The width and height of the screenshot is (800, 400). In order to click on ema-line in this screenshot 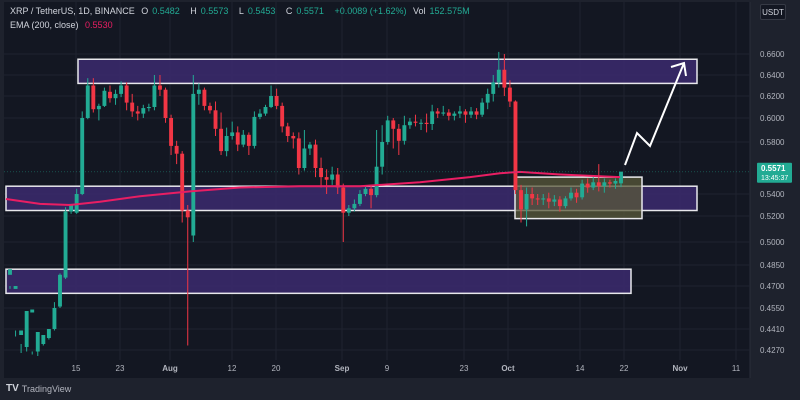, I will do `click(313, 188)`.